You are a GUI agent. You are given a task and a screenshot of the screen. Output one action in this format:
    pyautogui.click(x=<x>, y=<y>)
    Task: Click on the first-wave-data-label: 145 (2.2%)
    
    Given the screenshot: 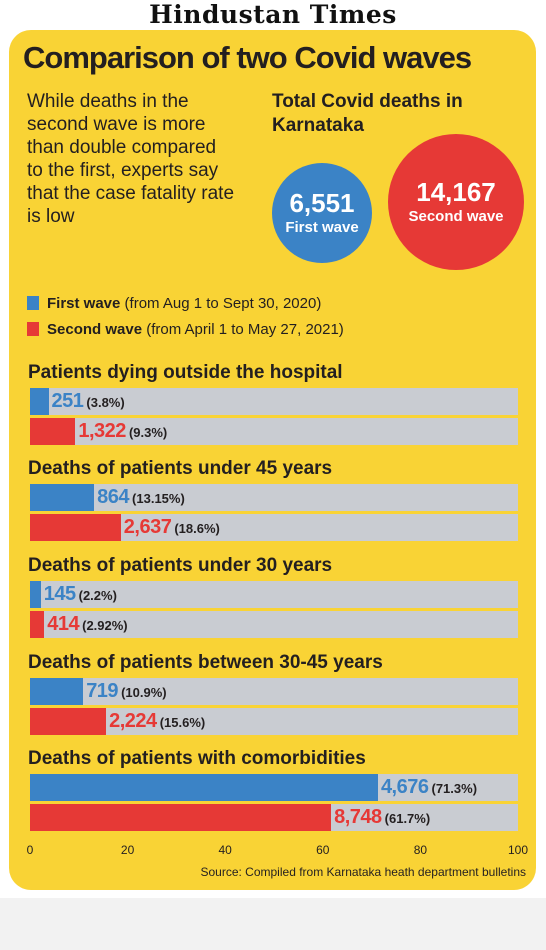 What is the action you would take?
    pyautogui.click(x=80, y=595)
    